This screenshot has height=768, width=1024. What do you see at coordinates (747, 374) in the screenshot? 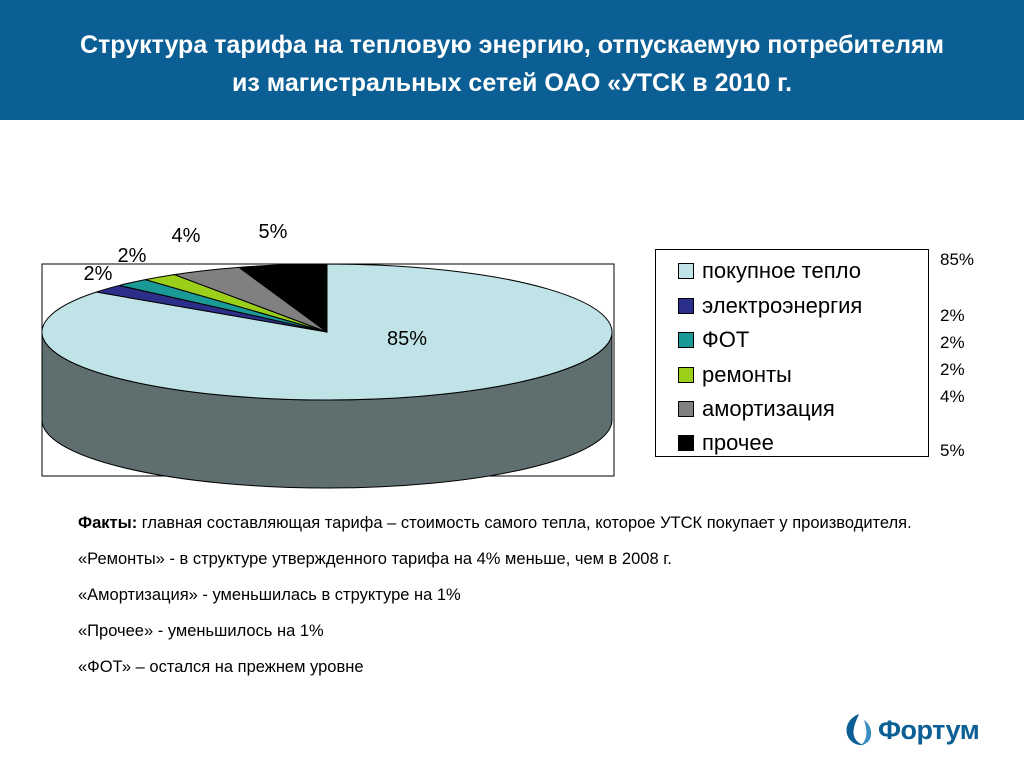
I see `legend-label-3: ремонты` at bounding box center [747, 374].